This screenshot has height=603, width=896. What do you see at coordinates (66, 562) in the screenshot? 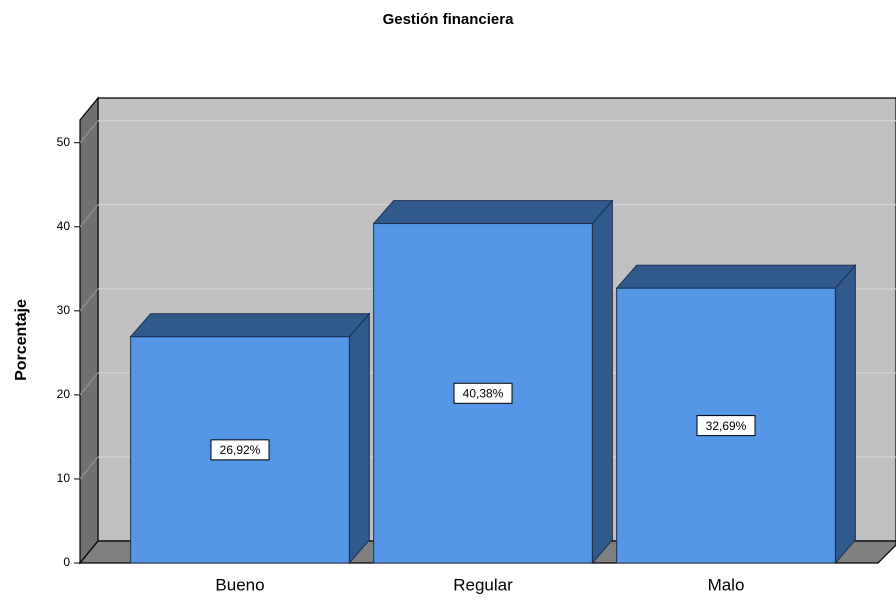
I see `y-tick-label: 0` at bounding box center [66, 562].